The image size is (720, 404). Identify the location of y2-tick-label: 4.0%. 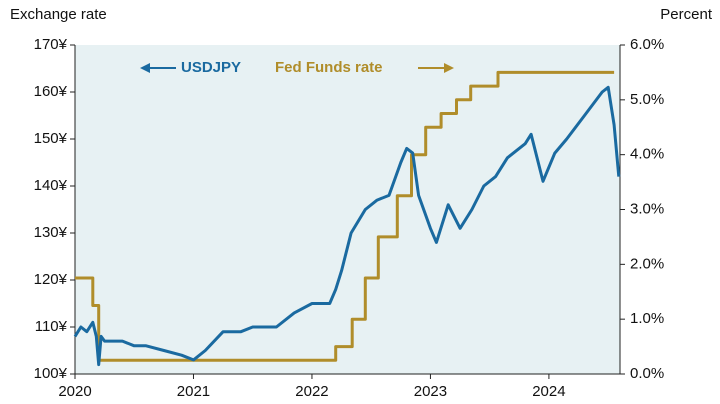
(647, 154).